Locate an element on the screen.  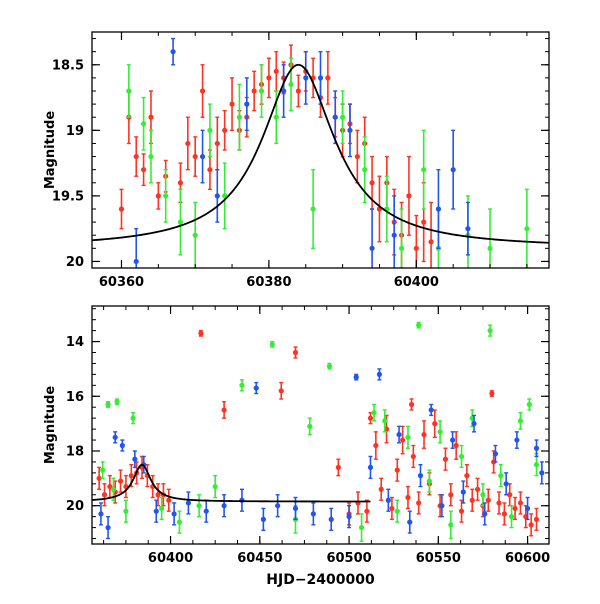
x-tick-label: 60550 is located at coordinates (438, 558).